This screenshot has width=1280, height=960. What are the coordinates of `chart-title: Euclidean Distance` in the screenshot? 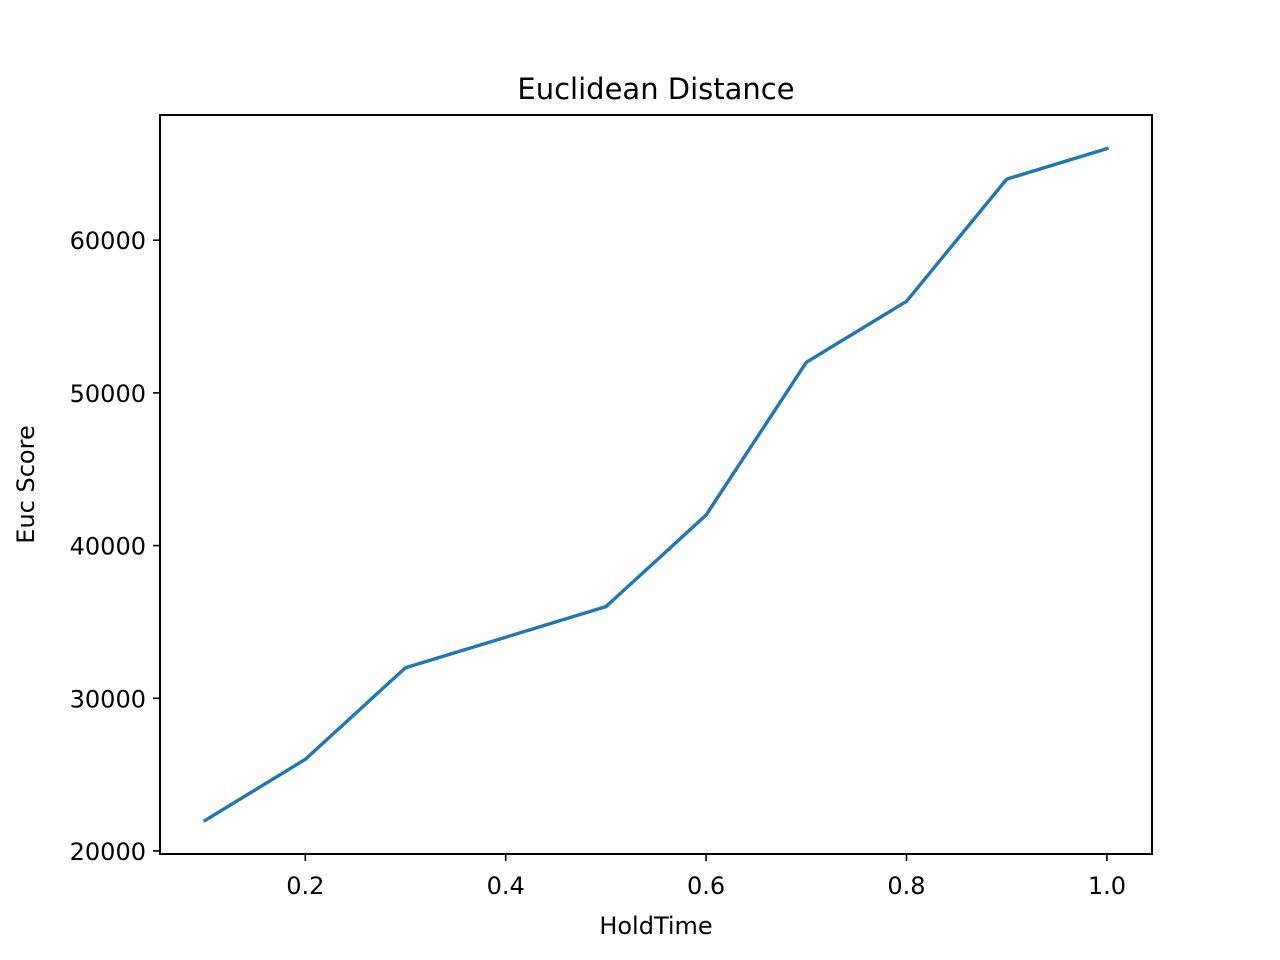 It's located at (655, 89).